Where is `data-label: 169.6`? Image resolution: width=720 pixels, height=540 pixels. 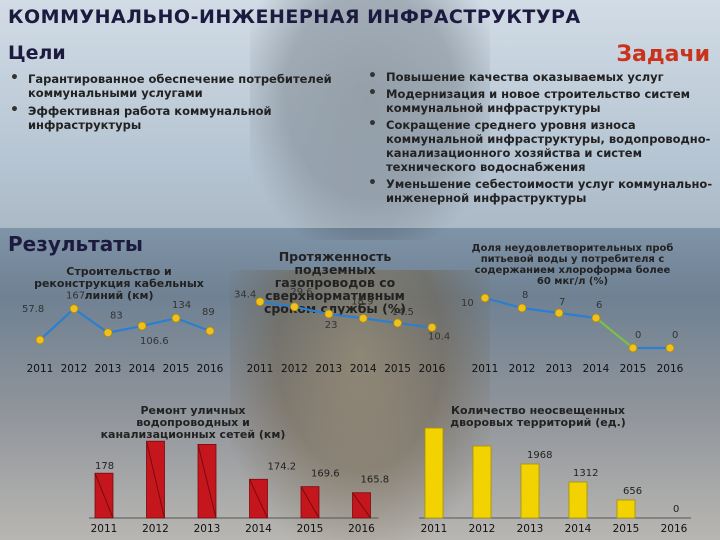
data-label: 169.6 is located at coordinates (325, 474).